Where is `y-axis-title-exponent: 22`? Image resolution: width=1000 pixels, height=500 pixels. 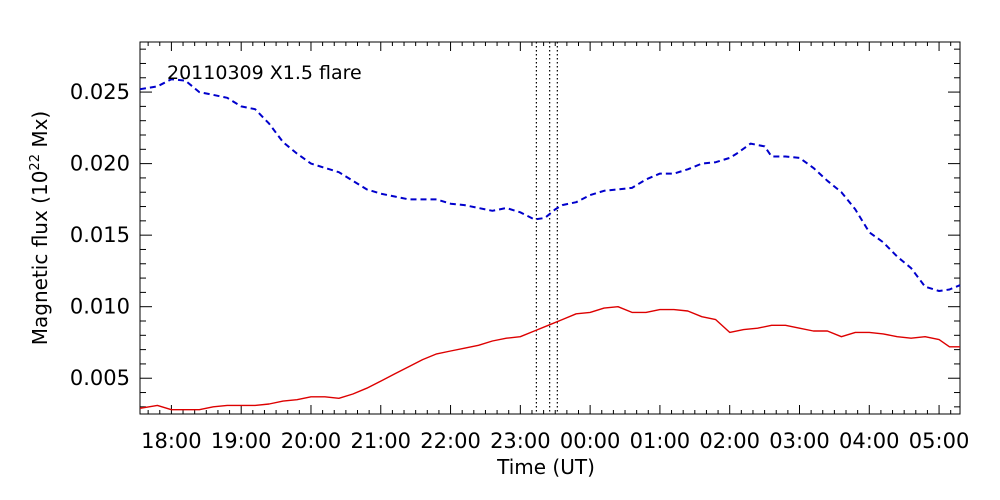 y-axis-title-exponent: 22 is located at coordinates (35, 162).